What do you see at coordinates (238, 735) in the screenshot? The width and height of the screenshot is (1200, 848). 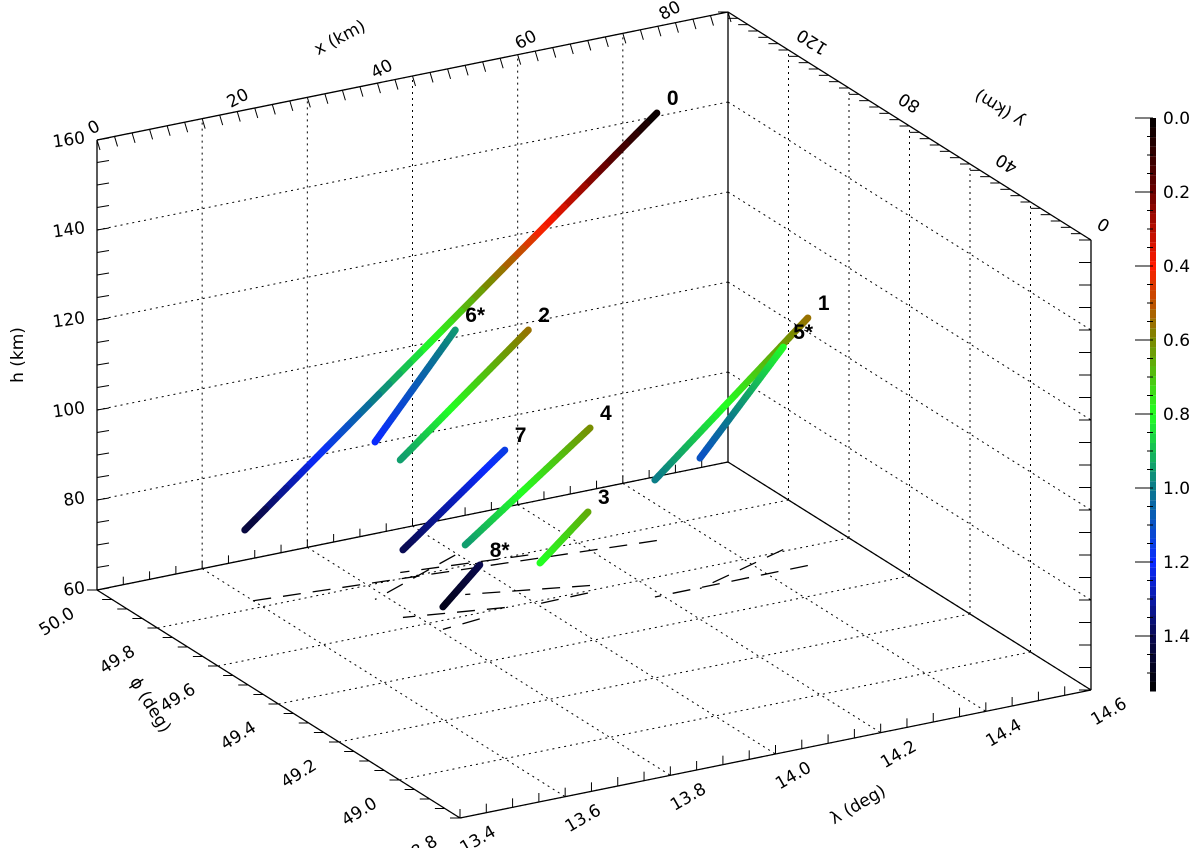 I see `phi-tick-label: 49.4` at bounding box center [238, 735].